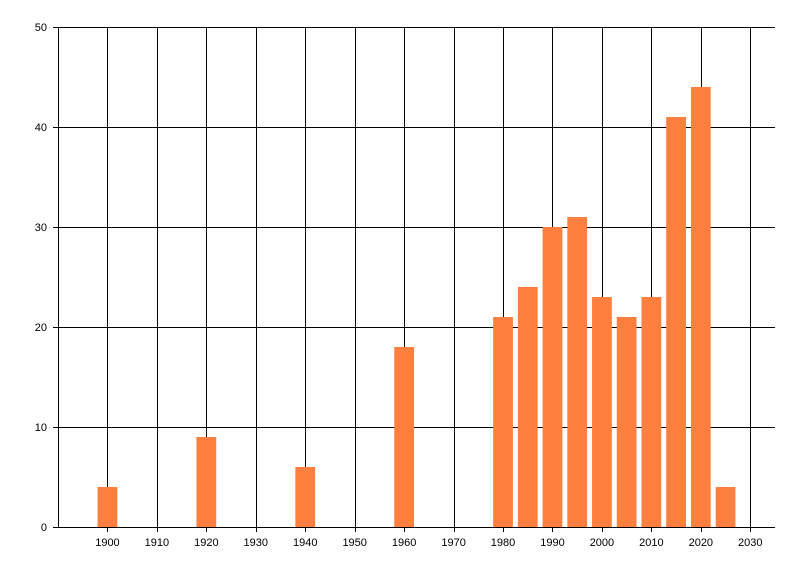 The width and height of the screenshot is (800, 576). Describe the element at coordinates (503, 422) in the screenshot. I see `bar-1980` at that location.